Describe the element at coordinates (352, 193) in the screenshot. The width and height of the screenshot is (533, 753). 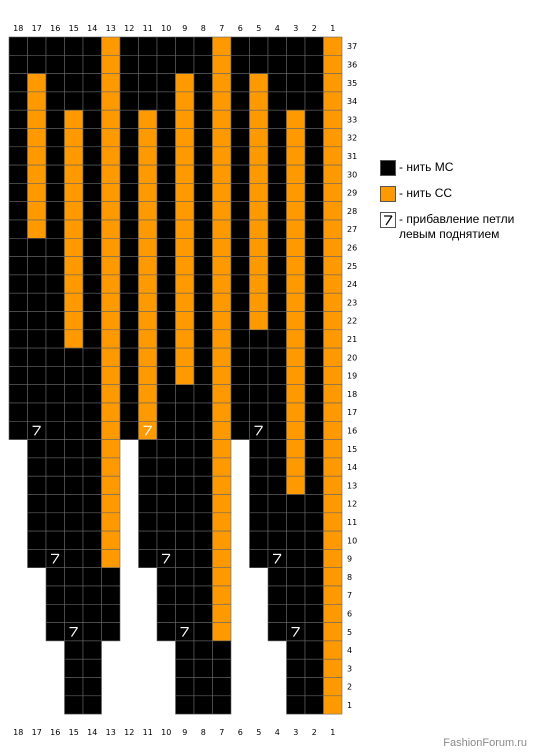
I see `row-label: 29` at that location.